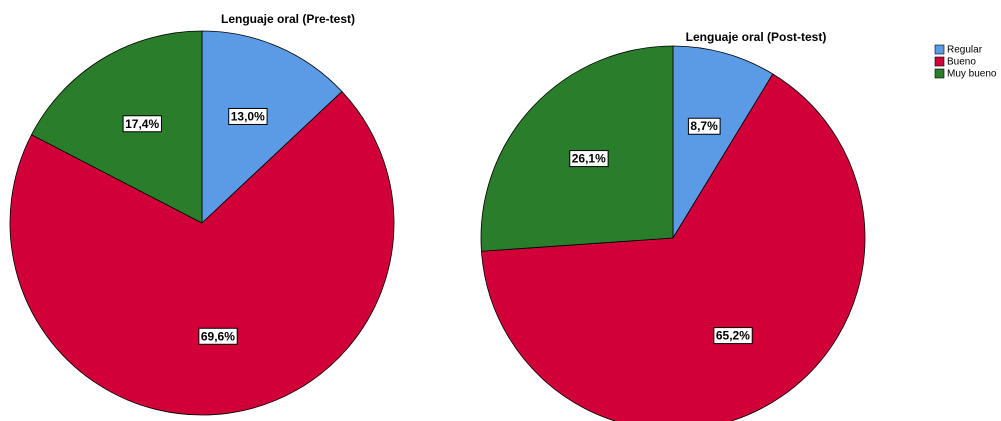 The image size is (1001, 421). I want to click on data-label: 26,1%, so click(589, 159).